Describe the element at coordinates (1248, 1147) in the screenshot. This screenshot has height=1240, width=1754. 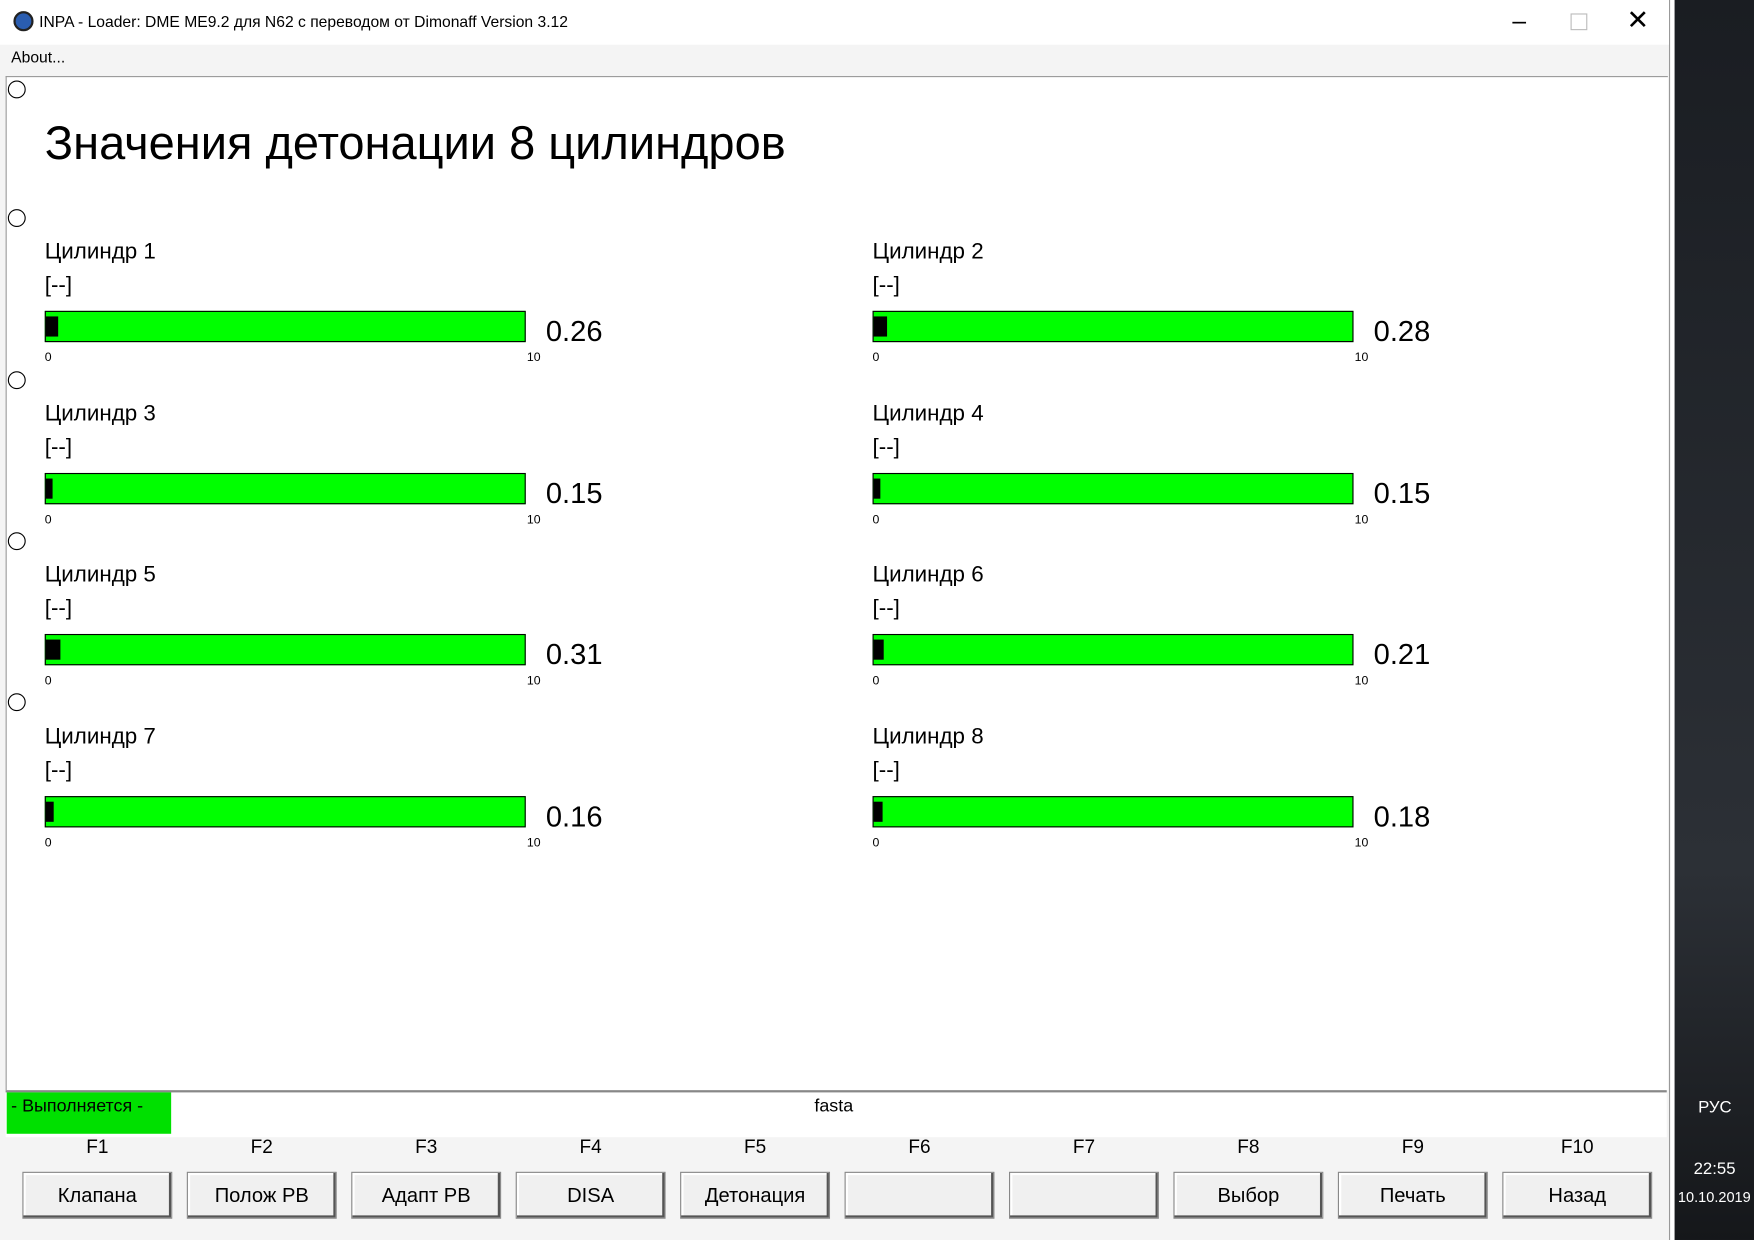
I see `fkey-label: F8` at that location.